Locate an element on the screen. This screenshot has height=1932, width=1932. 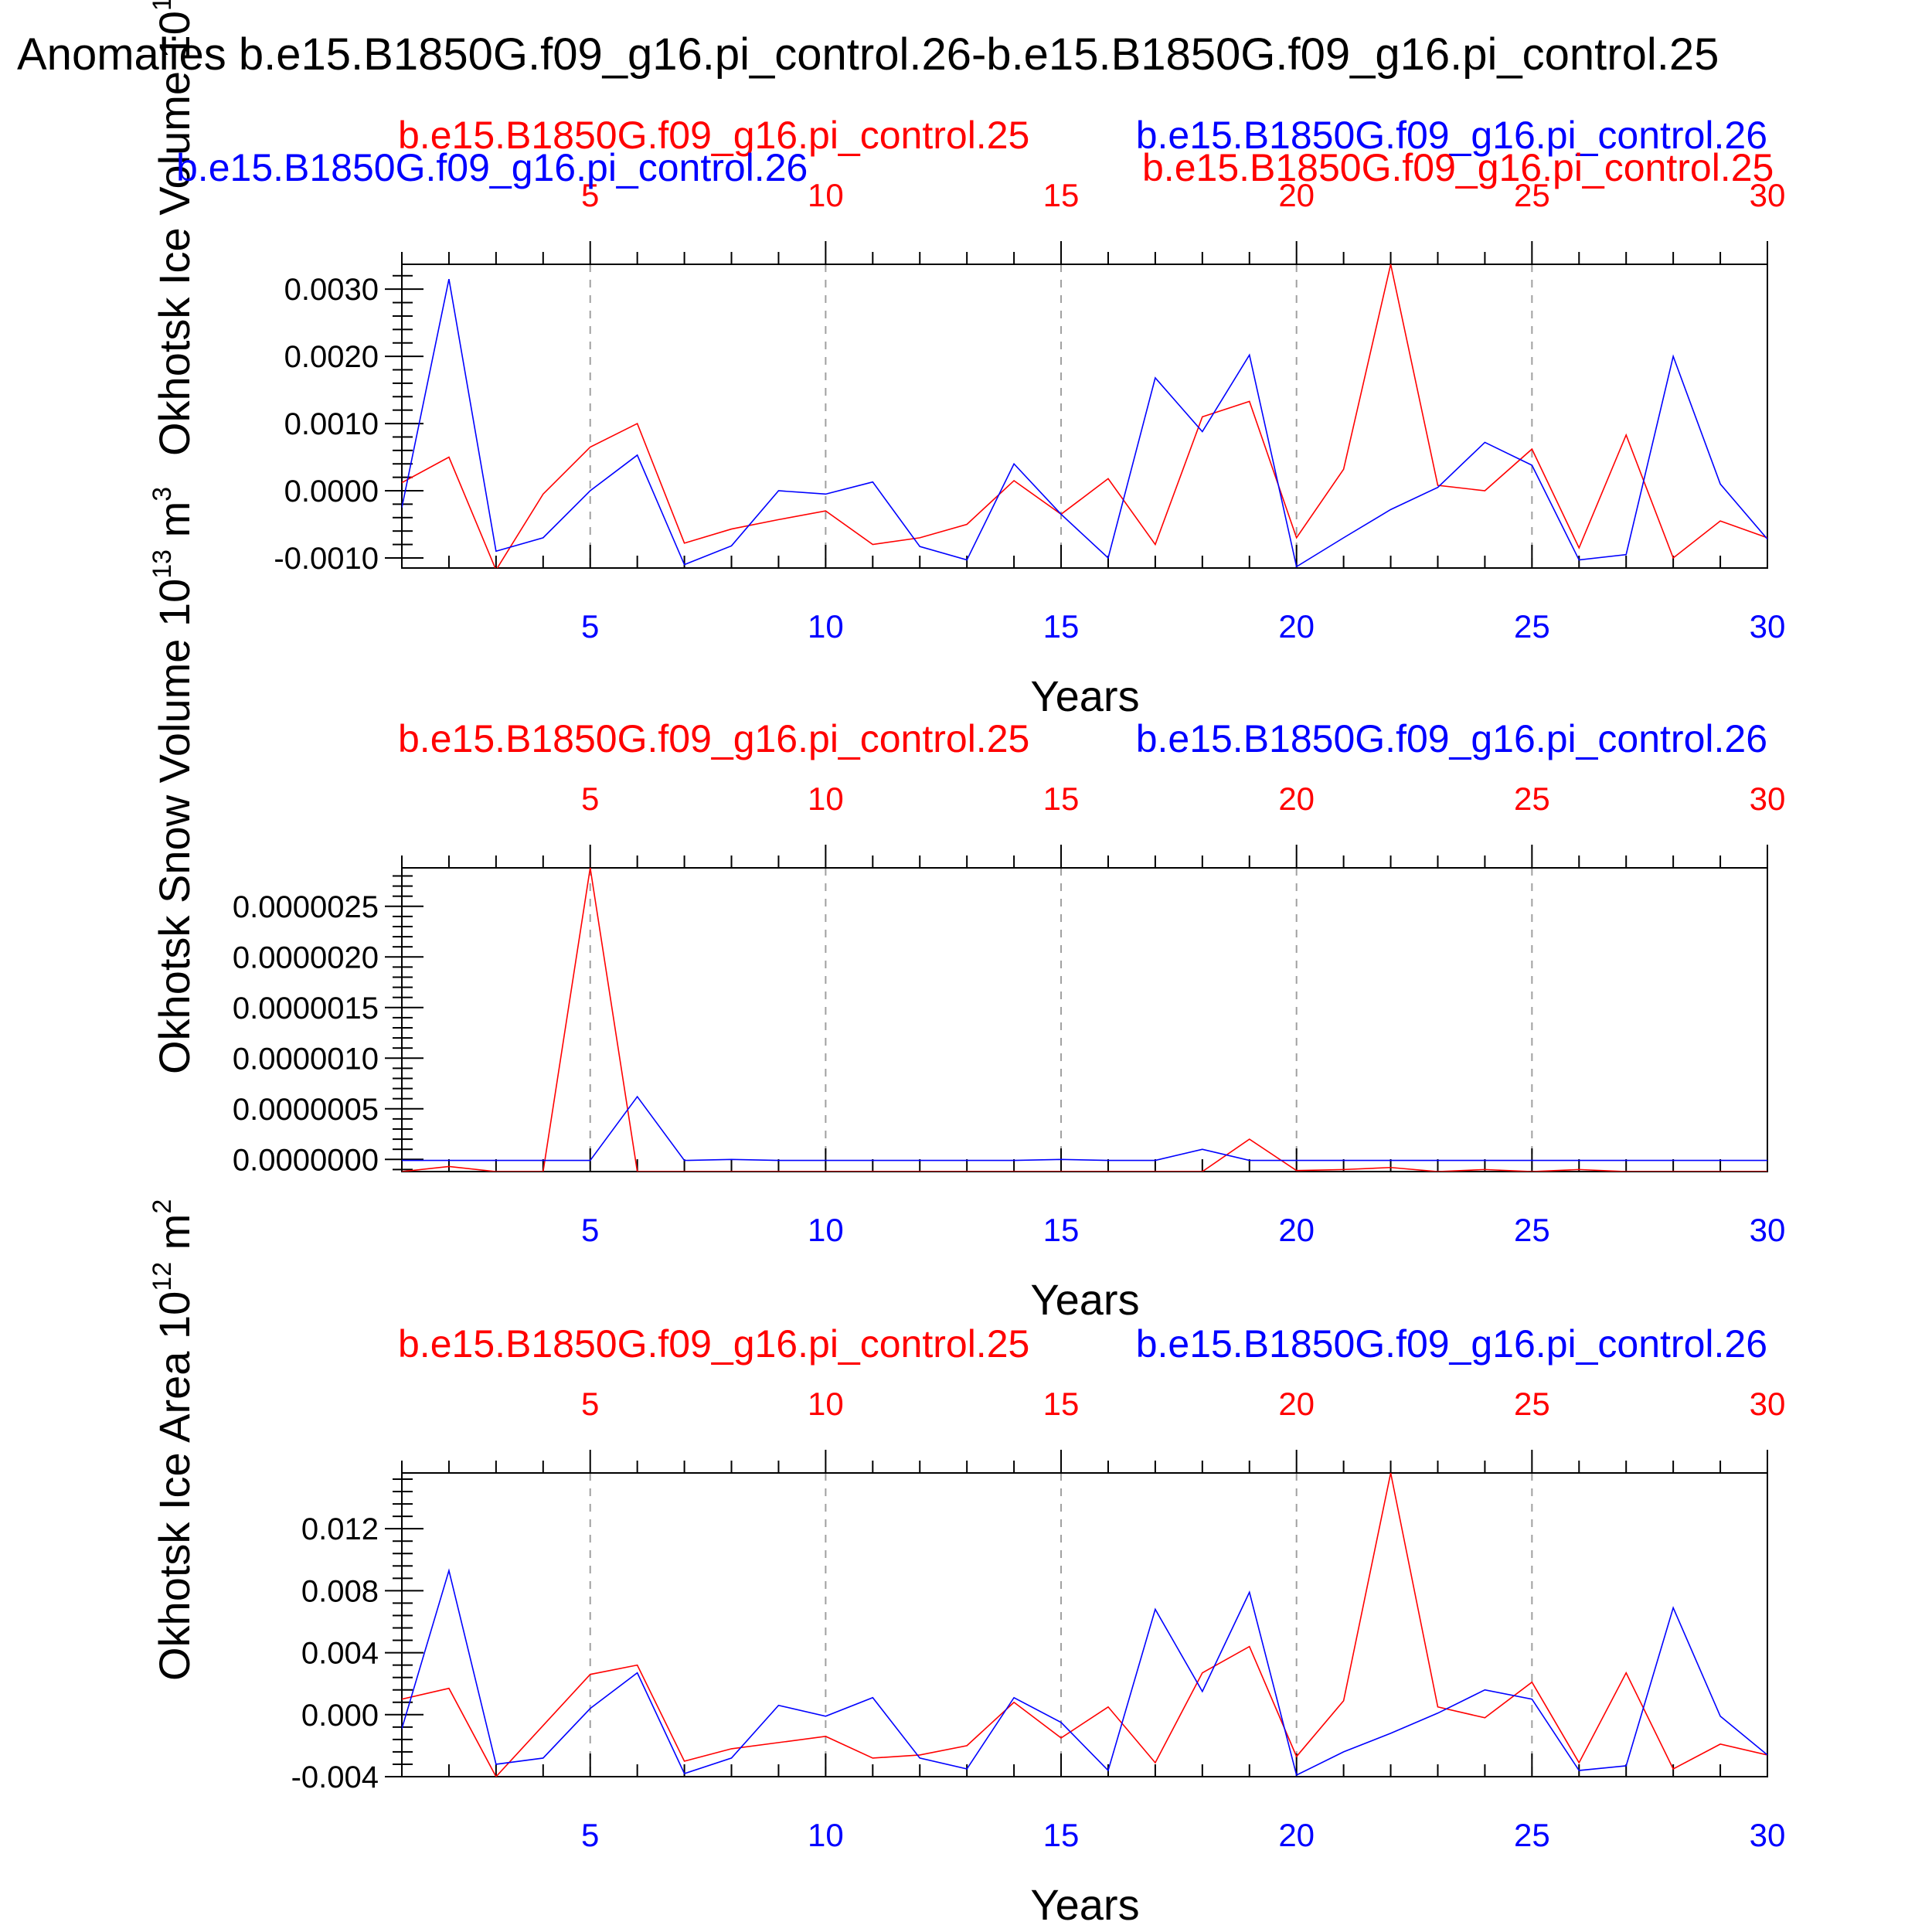
y-tick-label: 0.0020 is located at coordinates (332, 357).